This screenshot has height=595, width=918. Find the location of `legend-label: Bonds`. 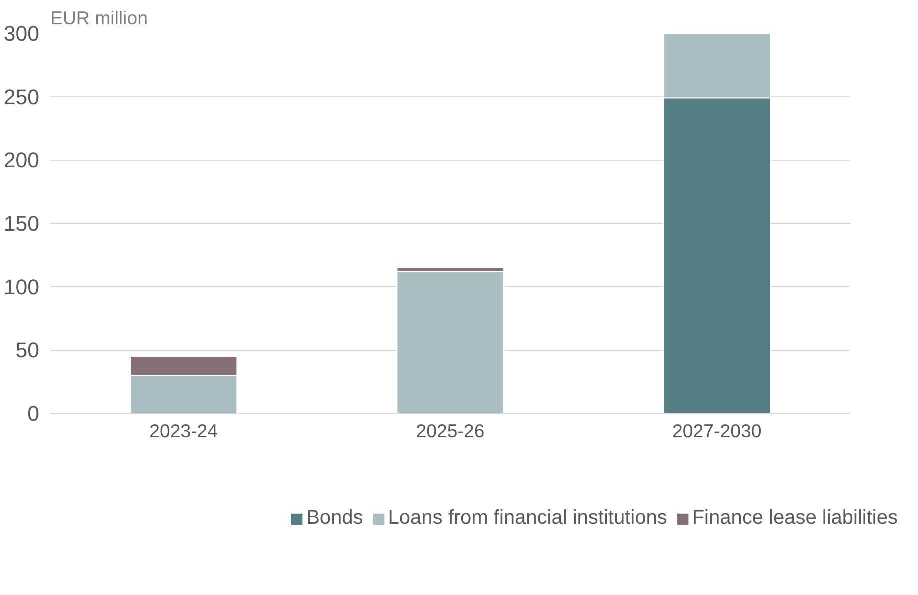

legend-label: Bonds is located at coordinates (335, 518).